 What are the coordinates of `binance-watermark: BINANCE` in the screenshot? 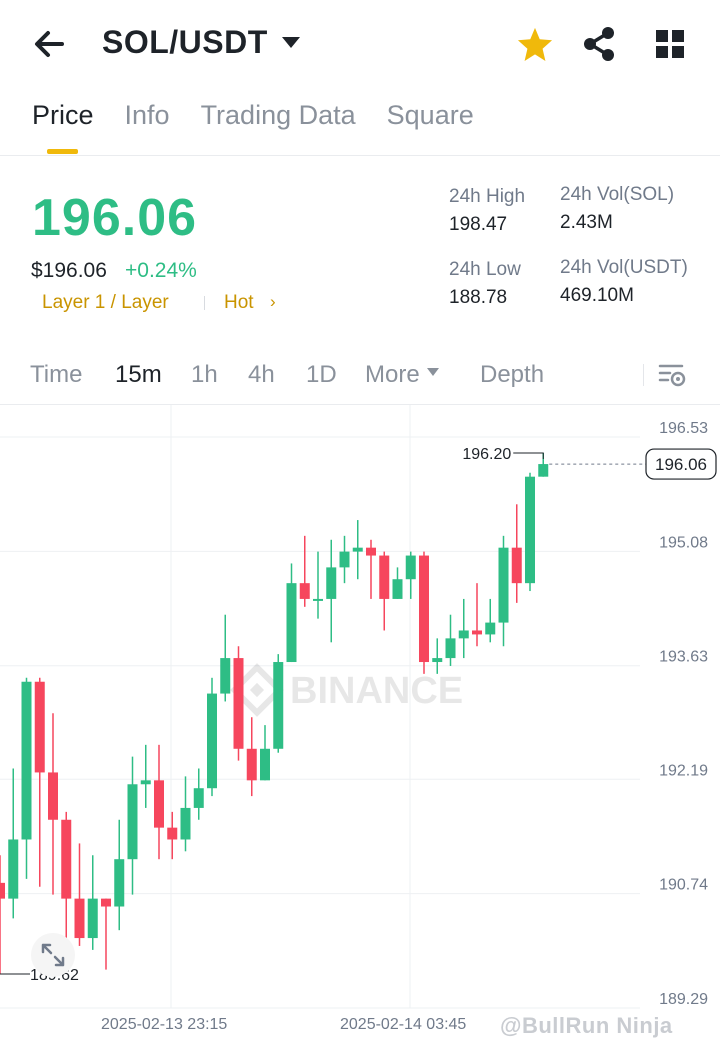 It's located at (346, 690).